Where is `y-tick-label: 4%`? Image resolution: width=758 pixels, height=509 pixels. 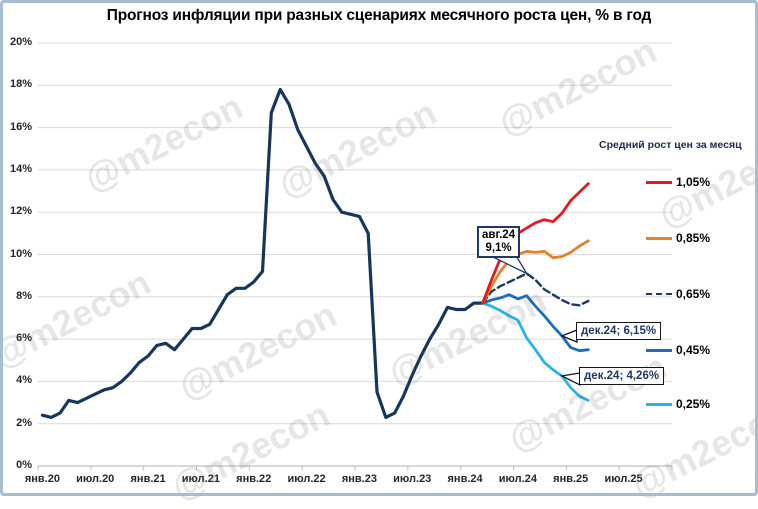
y-tick-label: 4% is located at coordinates (24, 380).